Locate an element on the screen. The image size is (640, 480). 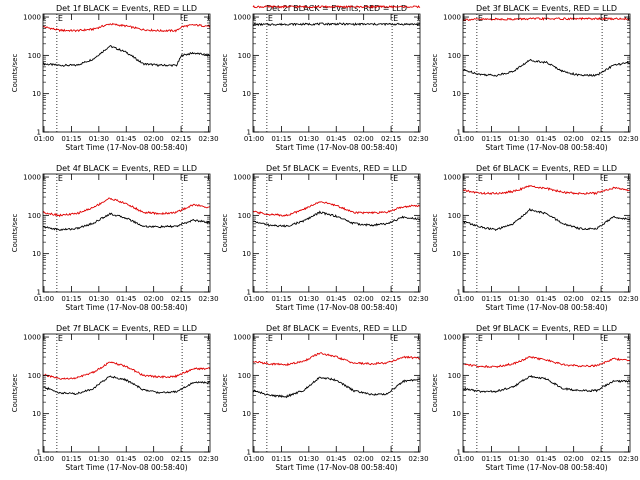
panel-title: Det 7f BLACK = Events, RED = LLD is located at coordinates (126, 328).